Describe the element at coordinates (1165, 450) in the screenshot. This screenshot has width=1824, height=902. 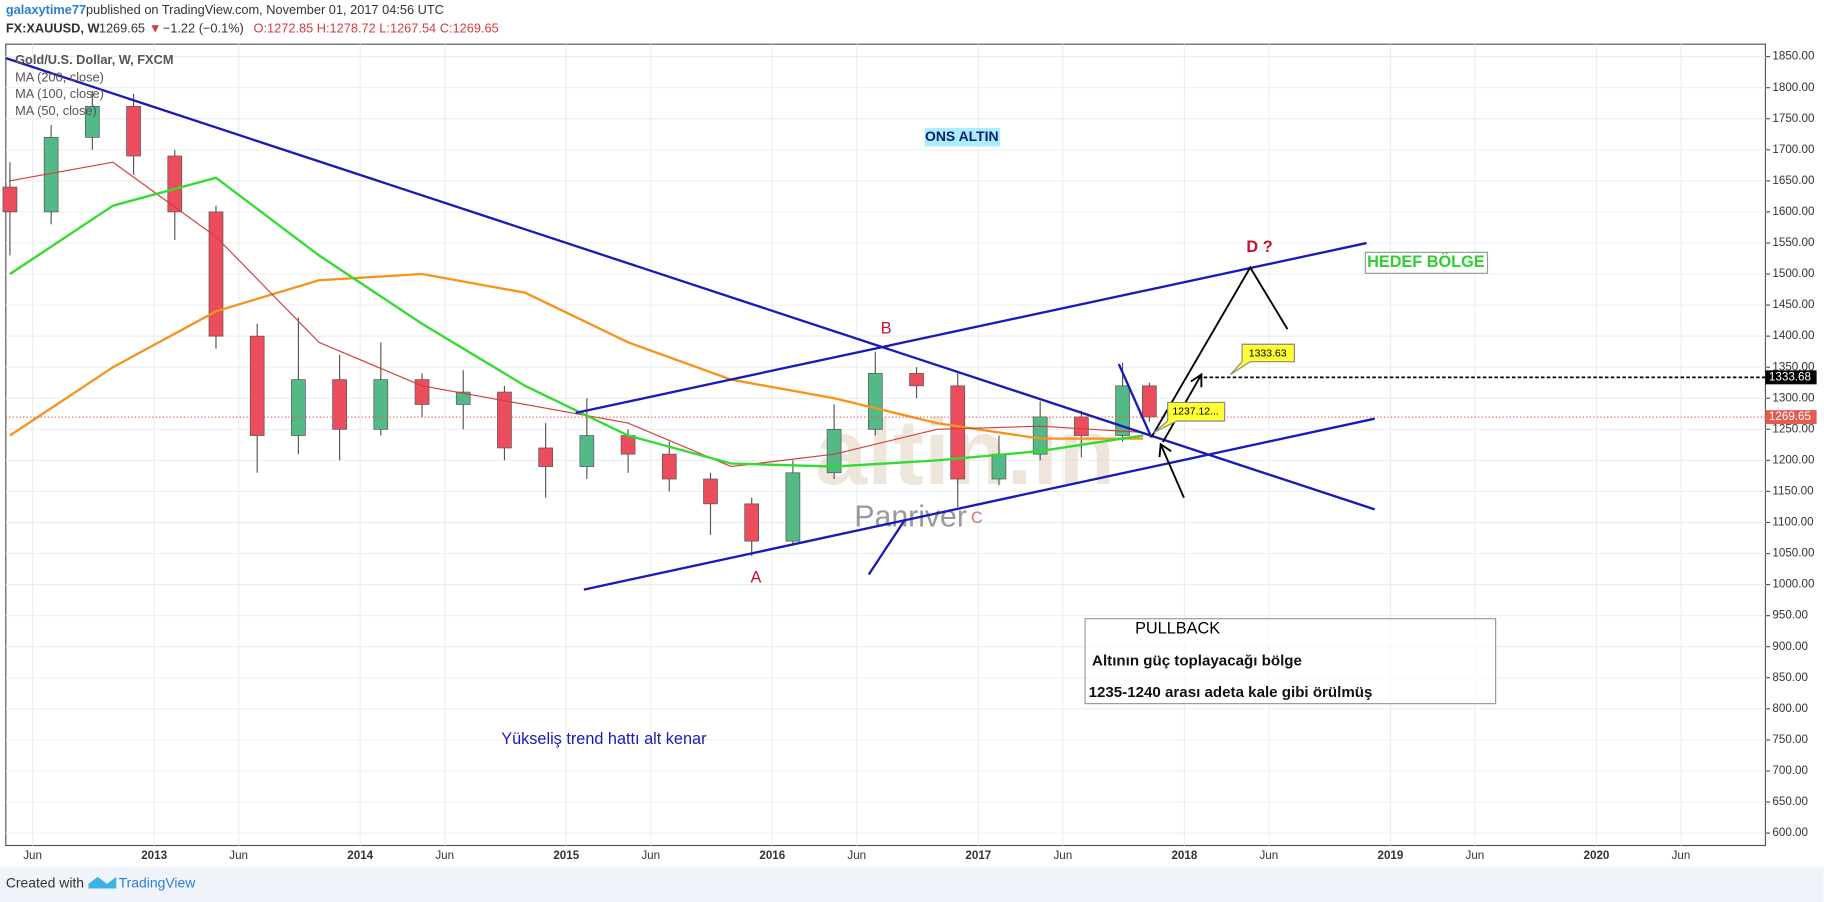
I see `arrow-head` at that location.